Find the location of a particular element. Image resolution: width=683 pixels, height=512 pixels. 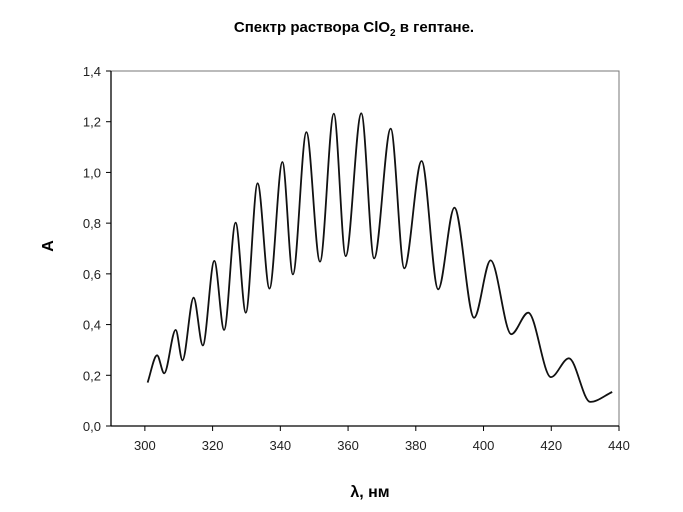

x-tick-label: 420 is located at coordinates (551, 445).